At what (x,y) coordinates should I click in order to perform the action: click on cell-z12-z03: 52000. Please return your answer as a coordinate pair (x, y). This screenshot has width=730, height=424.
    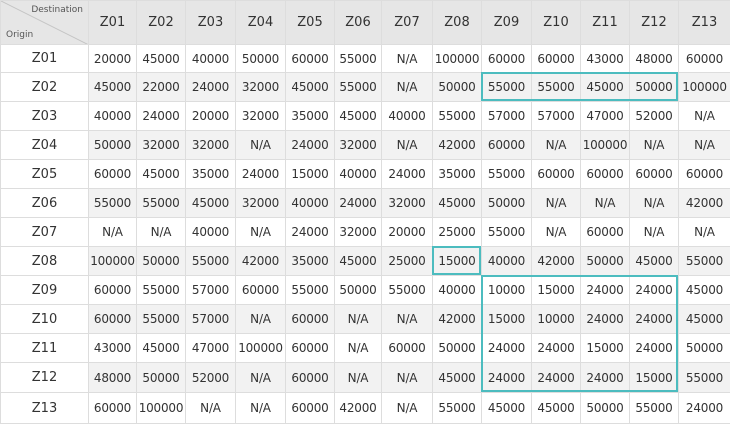
    Looking at the image, I should click on (211, 378).